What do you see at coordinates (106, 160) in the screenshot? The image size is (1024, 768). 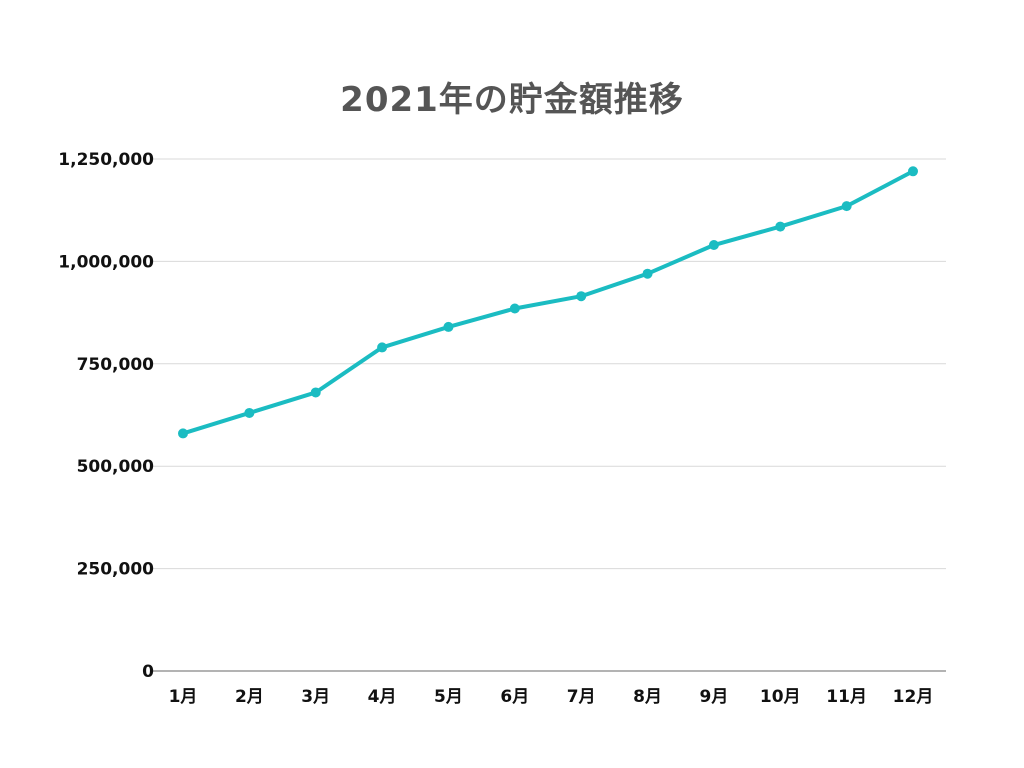 I see `y-tick-label: 1,250,000` at bounding box center [106, 160].